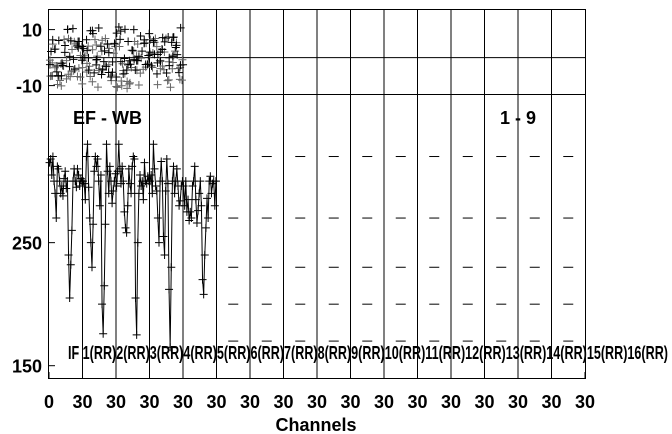  What do you see at coordinates (29, 87) in the screenshot?
I see `y-tick-label: -10` at bounding box center [29, 87].